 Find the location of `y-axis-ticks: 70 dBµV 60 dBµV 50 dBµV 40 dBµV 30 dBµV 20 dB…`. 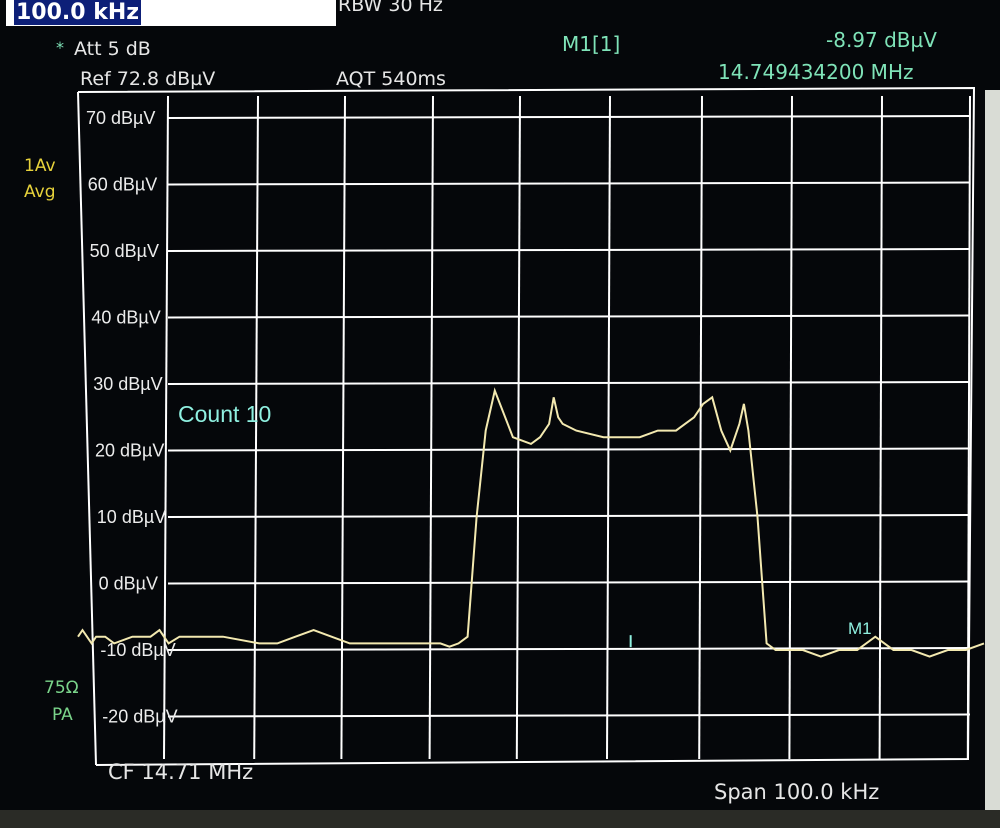

y-axis-ticks: 70 dBµV 60 dBµV 50 dBµV 40 dBµV 30 dBµV 20 dB… is located at coordinates (132, 417).